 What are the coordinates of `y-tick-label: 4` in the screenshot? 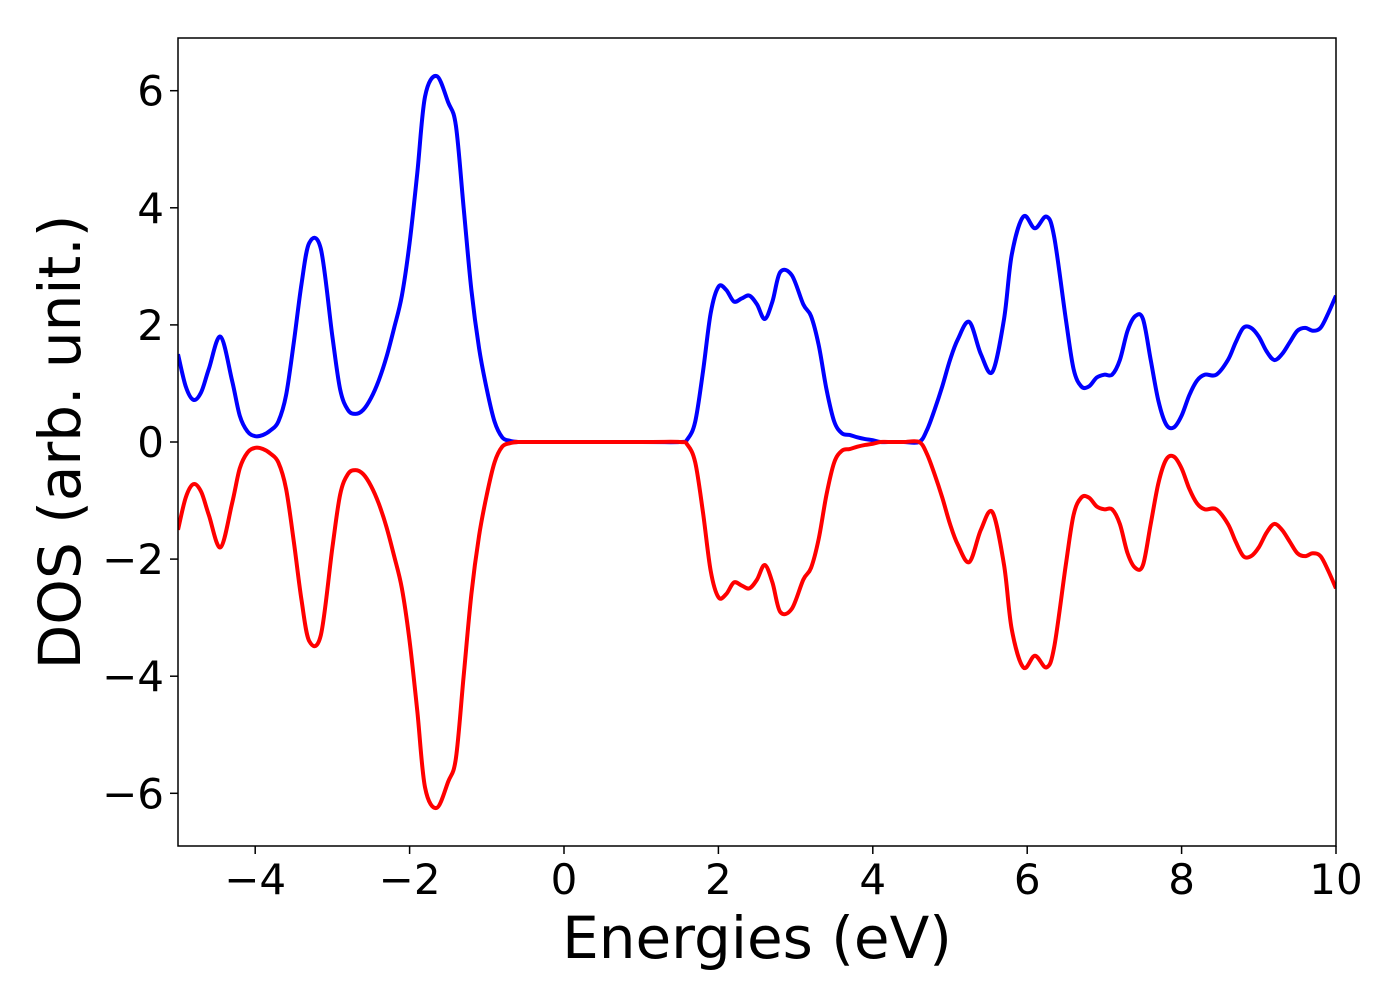 It's located at (150, 208).